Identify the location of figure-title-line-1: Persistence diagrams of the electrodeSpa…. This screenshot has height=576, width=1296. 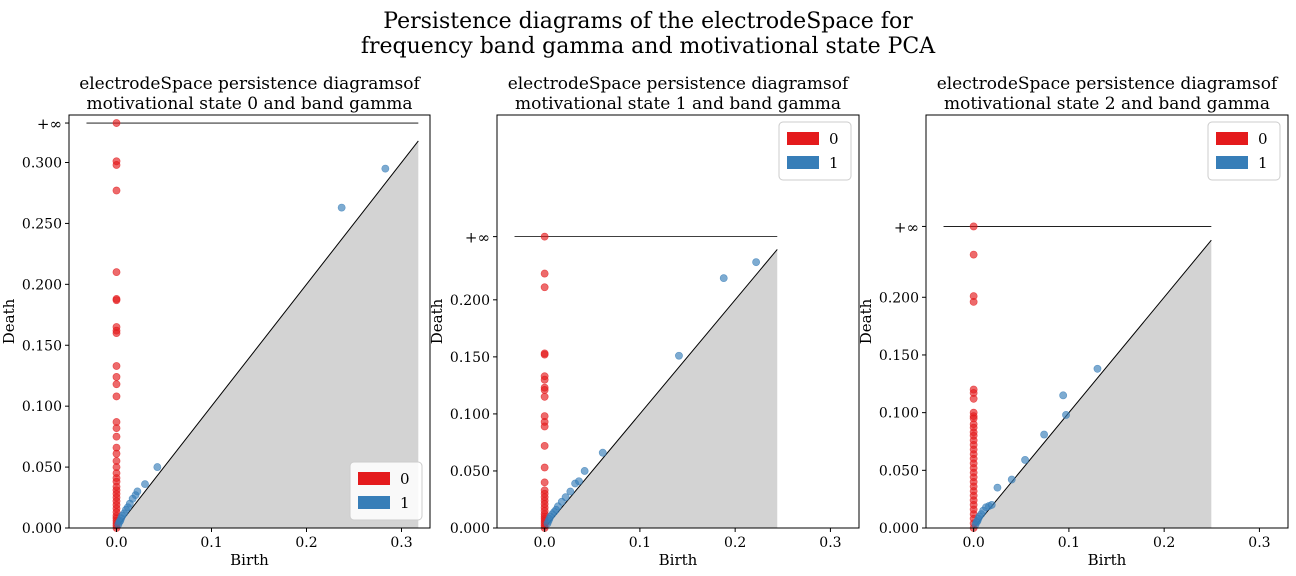
(648, 21).